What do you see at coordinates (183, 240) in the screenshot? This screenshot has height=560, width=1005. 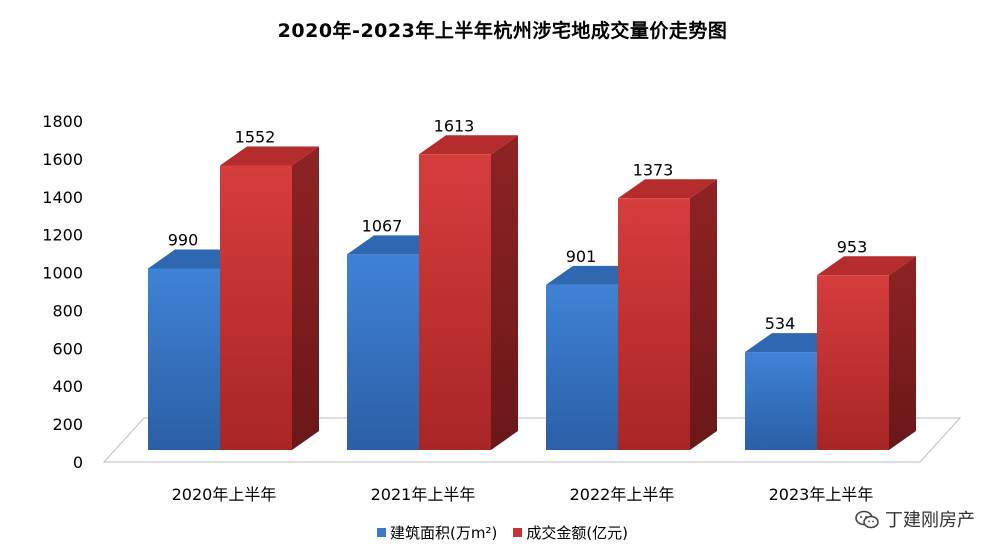 I see `data-label: 990` at bounding box center [183, 240].